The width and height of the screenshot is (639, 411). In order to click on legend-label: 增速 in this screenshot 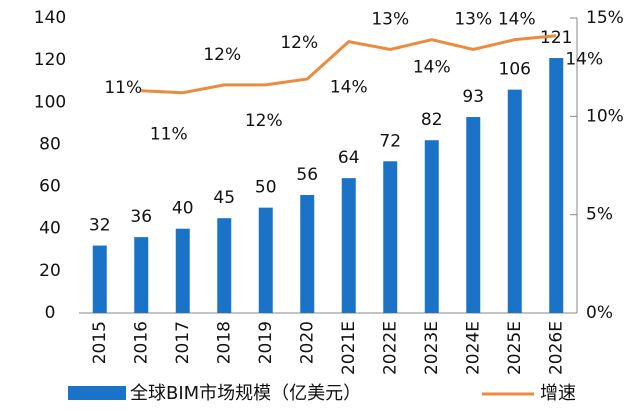, I will do `click(558, 393)`.